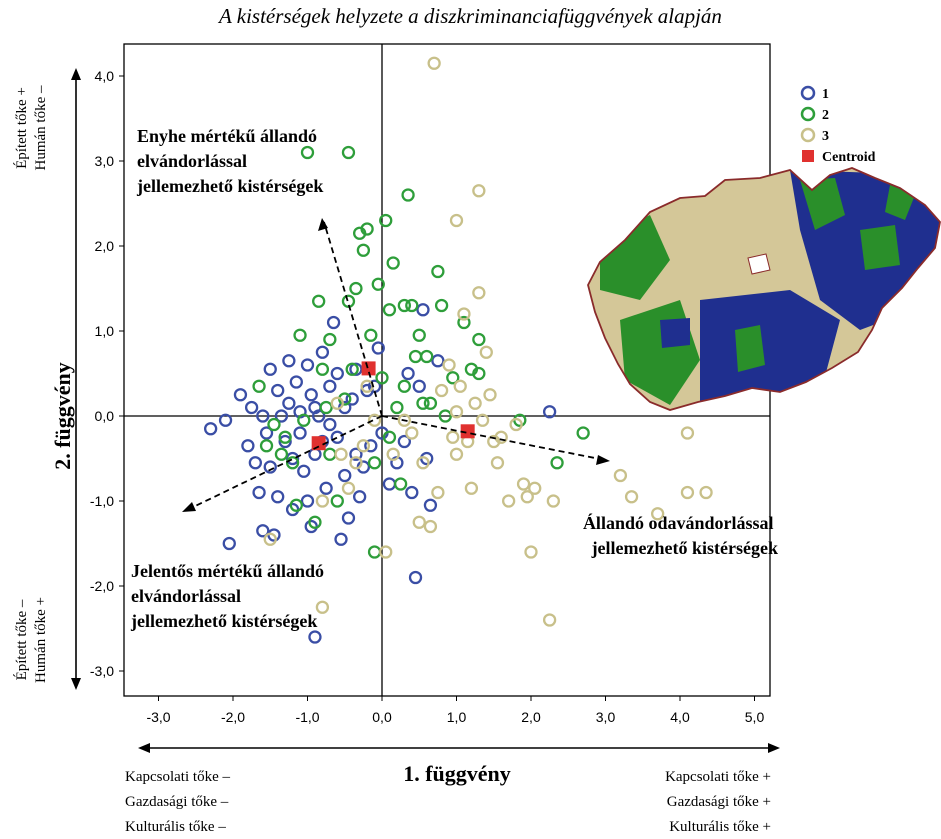  What do you see at coordinates (21, 639) in the screenshot?
I see `y-bottom-label-1: Épített tőke –` at bounding box center [21, 639].